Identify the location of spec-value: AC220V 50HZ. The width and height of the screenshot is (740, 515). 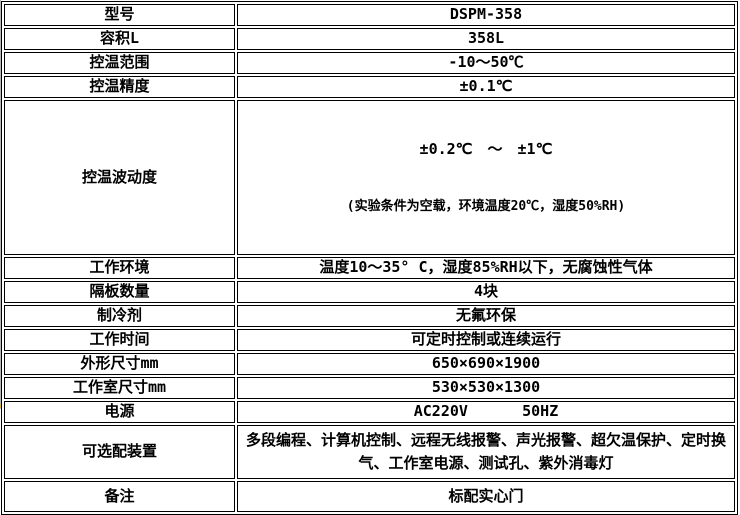
(486, 411).